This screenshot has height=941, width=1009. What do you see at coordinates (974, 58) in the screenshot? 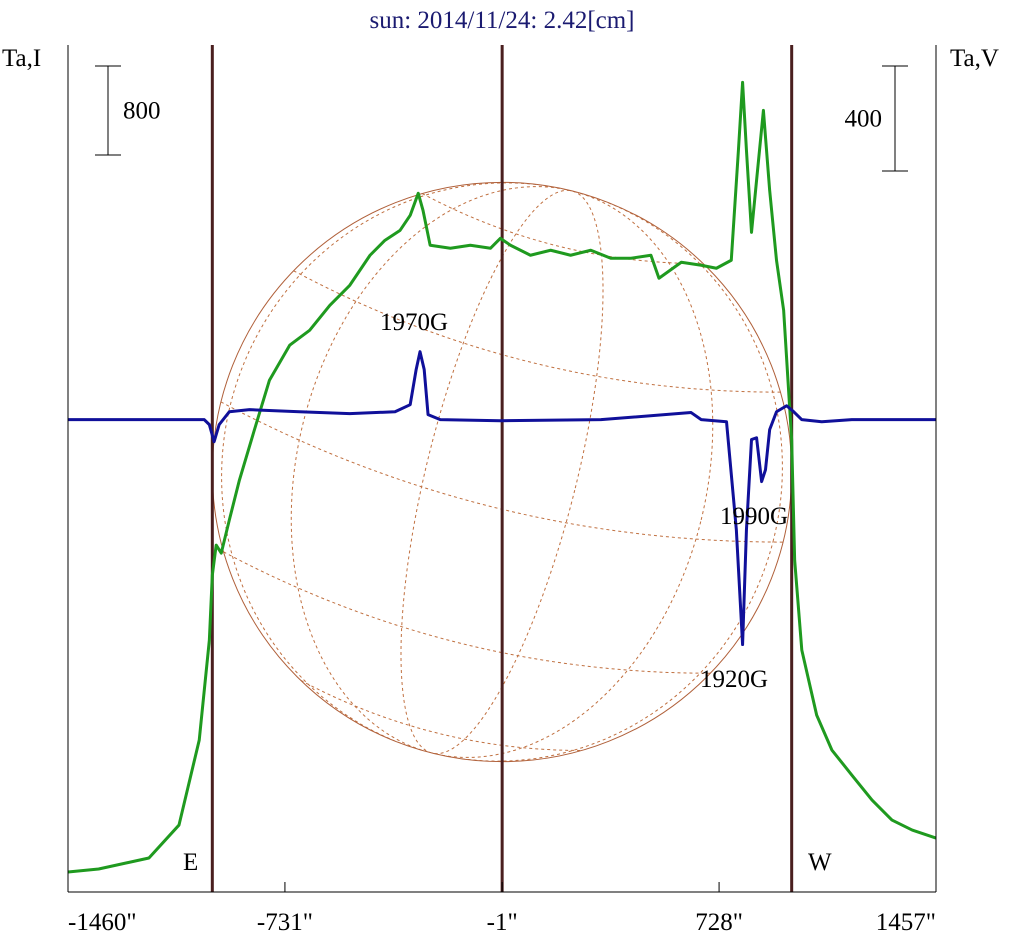
I see `y2-axis-label: Ta,V` at bounding box center [974, 58].